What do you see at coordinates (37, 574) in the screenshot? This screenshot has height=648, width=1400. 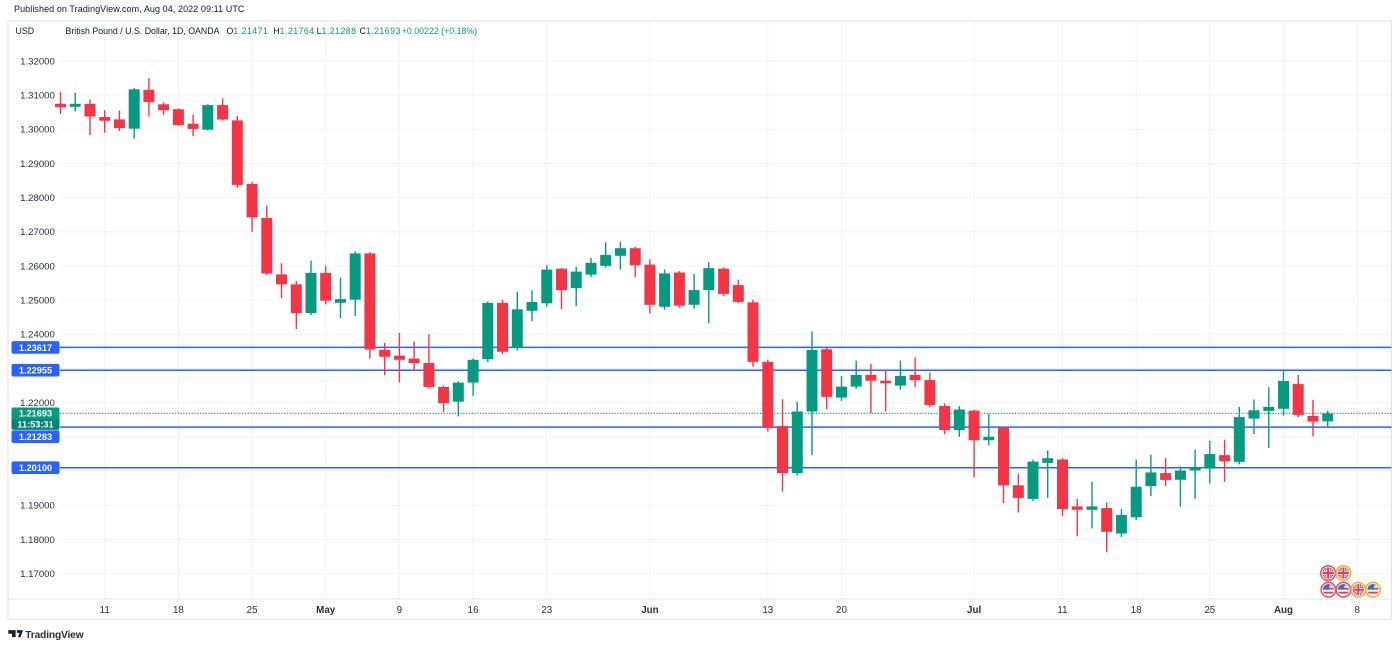 I see `svg-text: 1.17000` at bounding box center [37, 574].